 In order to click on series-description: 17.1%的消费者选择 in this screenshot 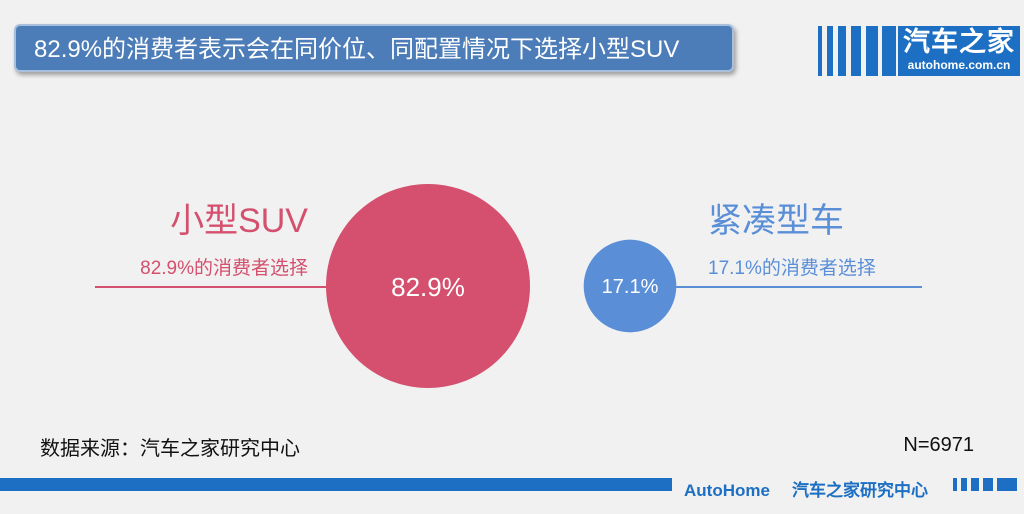, I will do `click(792, 268)`.